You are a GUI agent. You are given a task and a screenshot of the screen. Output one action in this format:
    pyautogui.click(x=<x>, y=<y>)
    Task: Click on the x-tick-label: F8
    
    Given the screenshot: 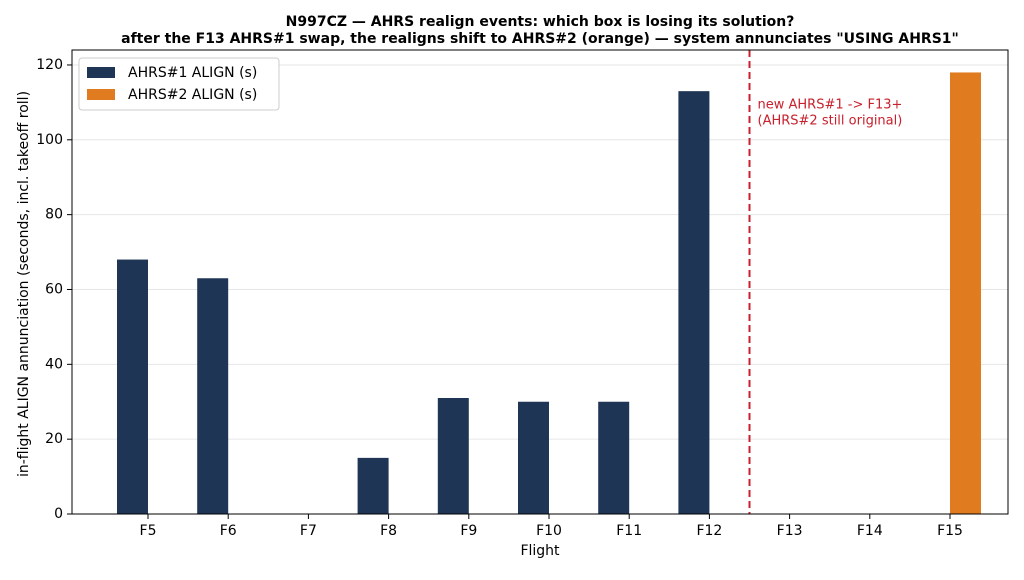 What is the action you would take?
    pyautogui.click(x=388, y=531)
    